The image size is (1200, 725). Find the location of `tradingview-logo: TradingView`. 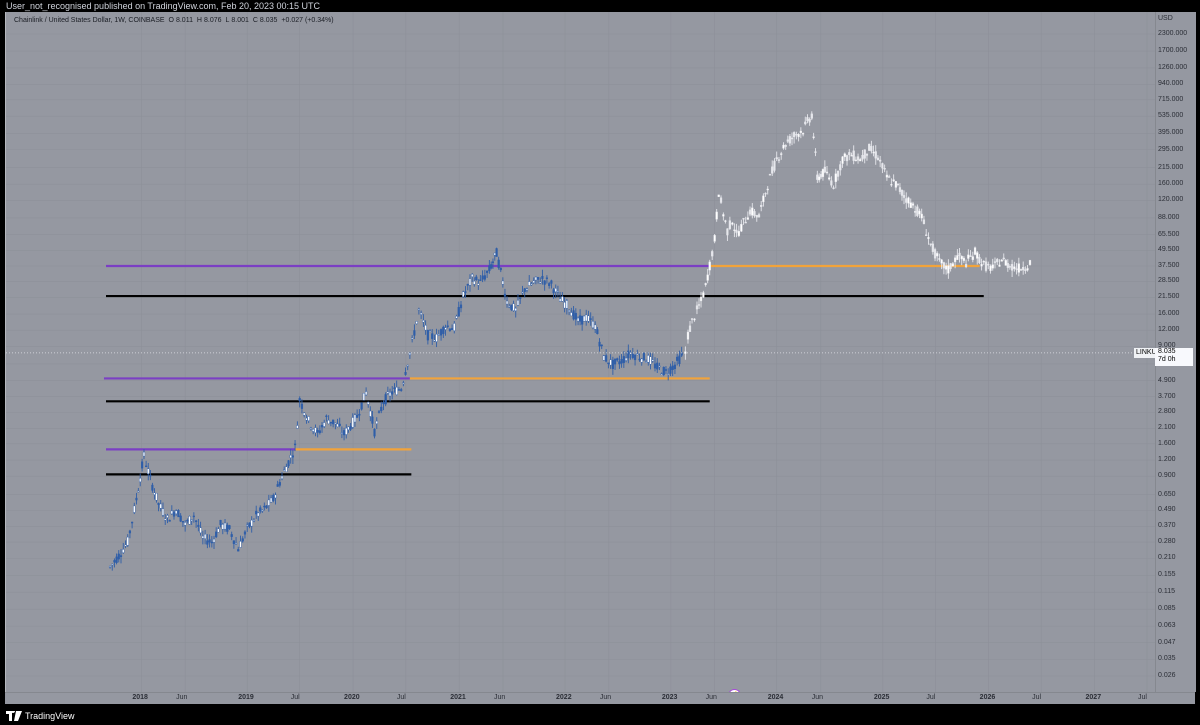

tradingview-logo: TradingView is located at coordinates (40, 716).